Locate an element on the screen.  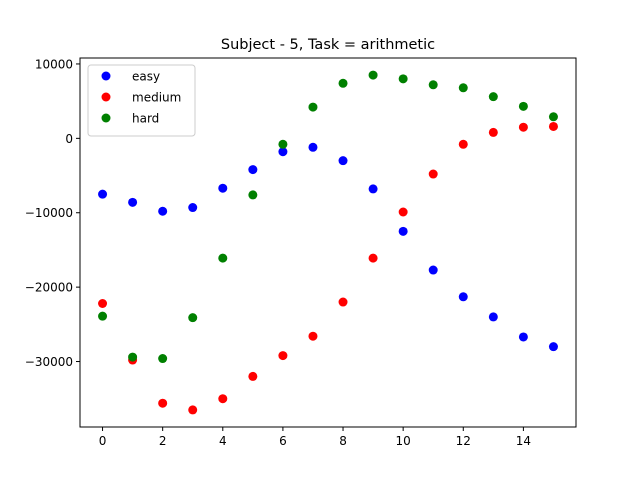
legend-label-easy: easy is located at coordinates (146, 77).